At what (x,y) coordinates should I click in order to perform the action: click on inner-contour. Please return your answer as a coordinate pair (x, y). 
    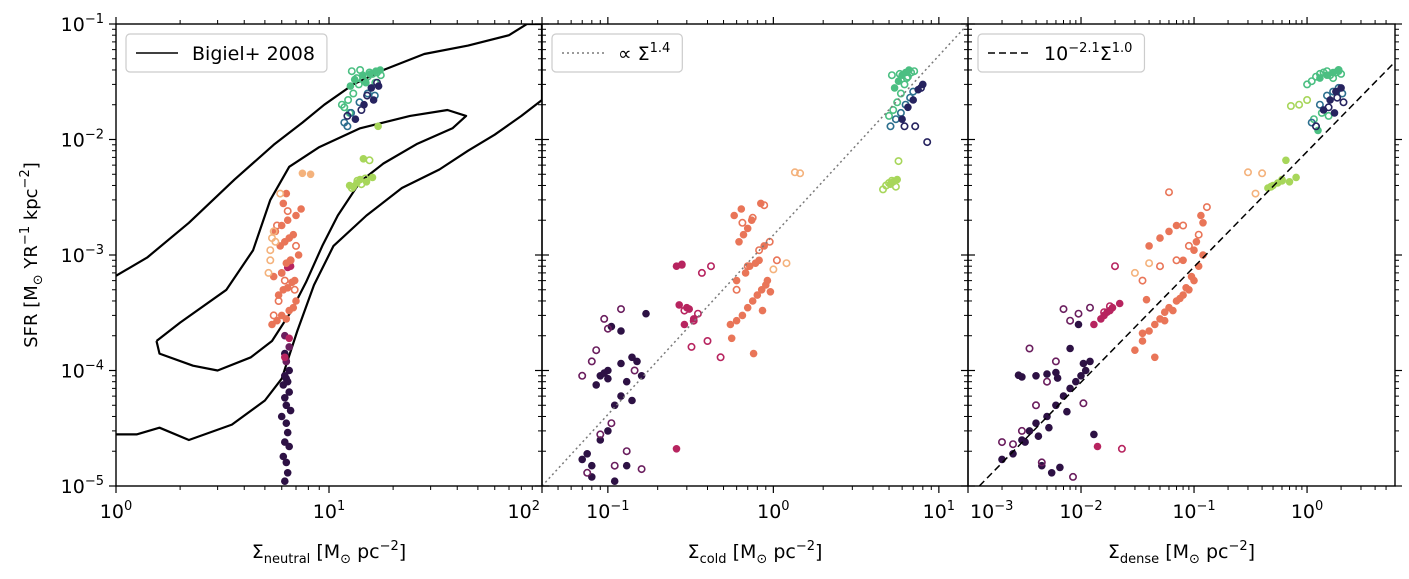
    Looking at the image, I should click on (311, 240).